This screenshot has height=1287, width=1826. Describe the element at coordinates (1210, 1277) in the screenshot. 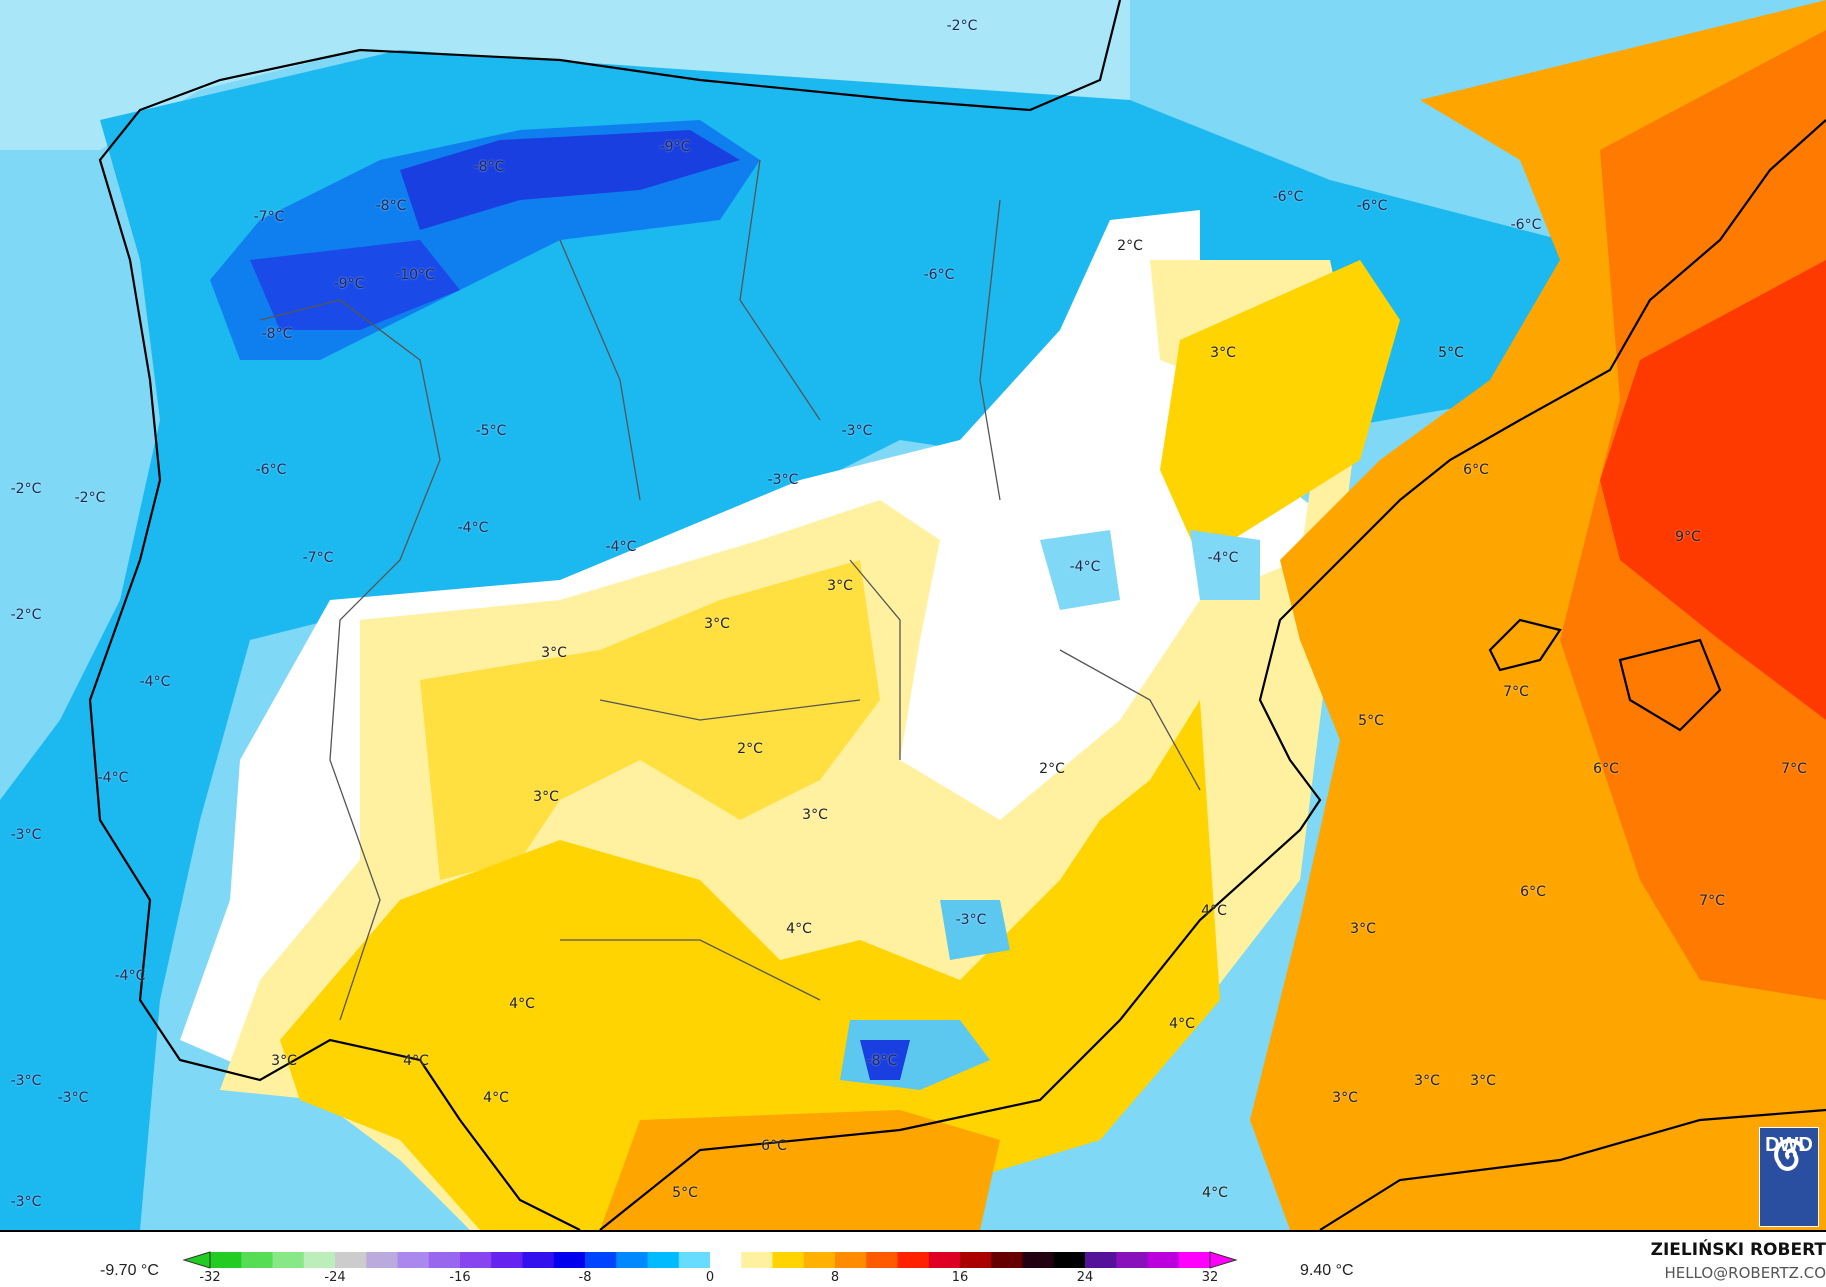

I see `legend-tick-label: 32` at that location.